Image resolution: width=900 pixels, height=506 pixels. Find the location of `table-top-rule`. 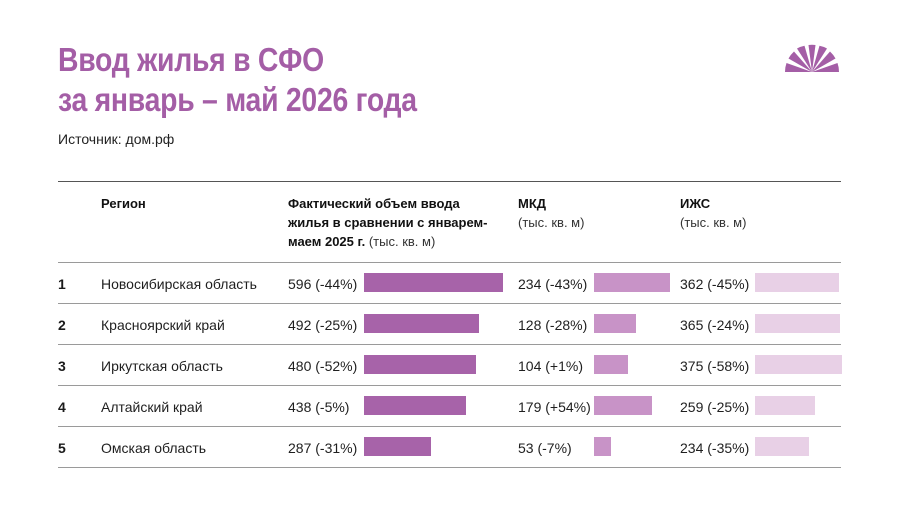

table-top-rule is located at coordinates (449, 181).